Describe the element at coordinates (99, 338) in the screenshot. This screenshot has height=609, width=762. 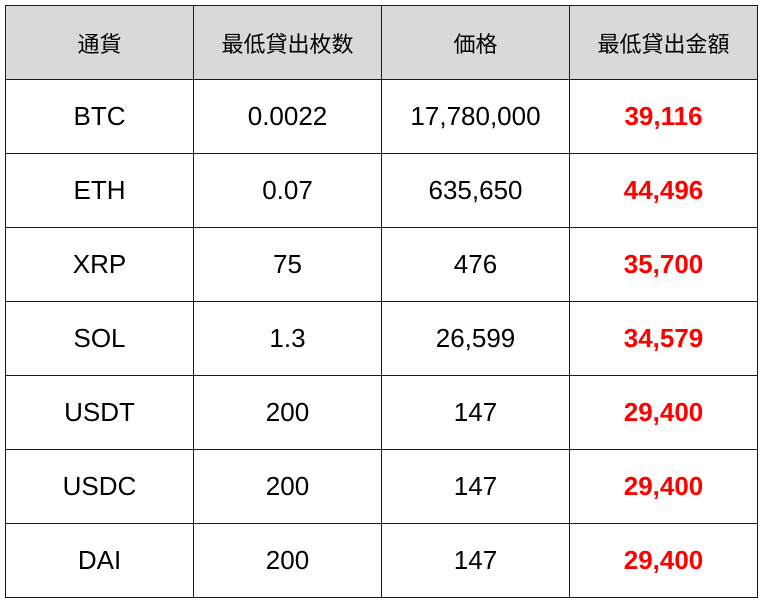
I see `cell-currency: SOL` at that location.